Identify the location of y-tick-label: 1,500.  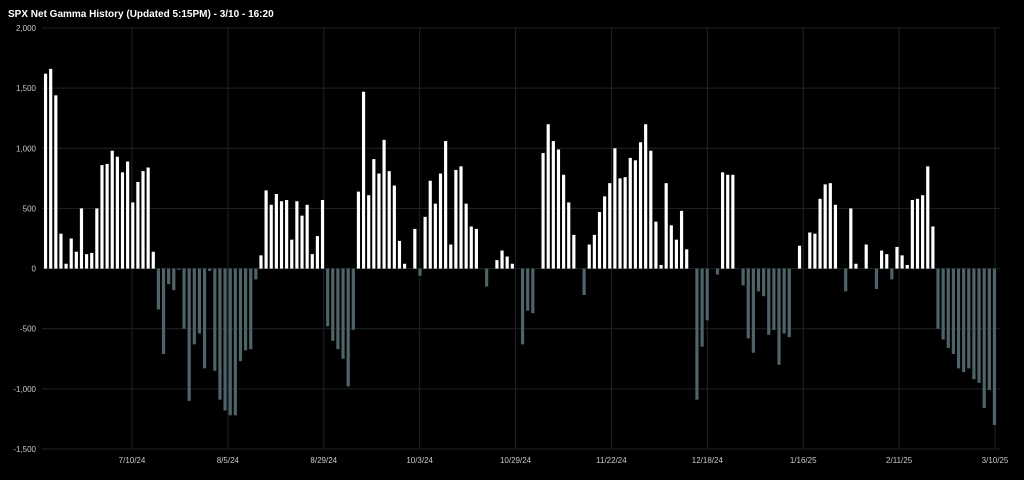
(26, 88).